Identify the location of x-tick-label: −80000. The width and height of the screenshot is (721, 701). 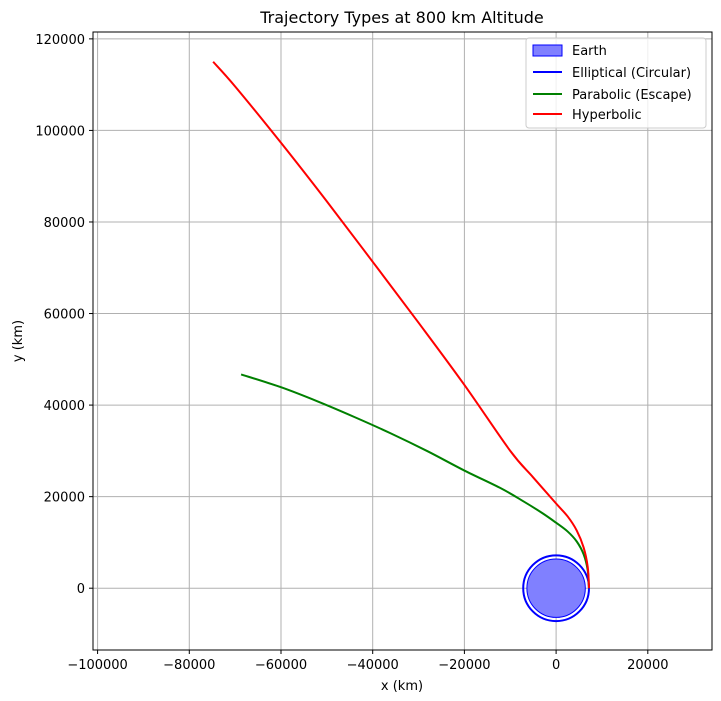
(189, 665).